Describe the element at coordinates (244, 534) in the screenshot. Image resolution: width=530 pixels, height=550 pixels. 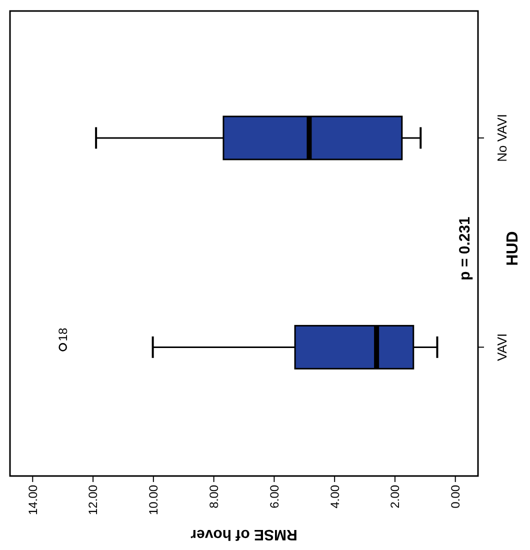
I see `x-axis-title: RMSE of hover` at that location.